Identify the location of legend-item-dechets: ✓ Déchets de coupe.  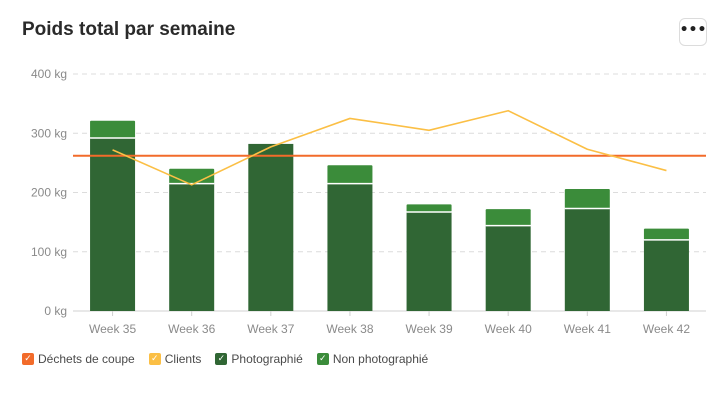
(78, 359).